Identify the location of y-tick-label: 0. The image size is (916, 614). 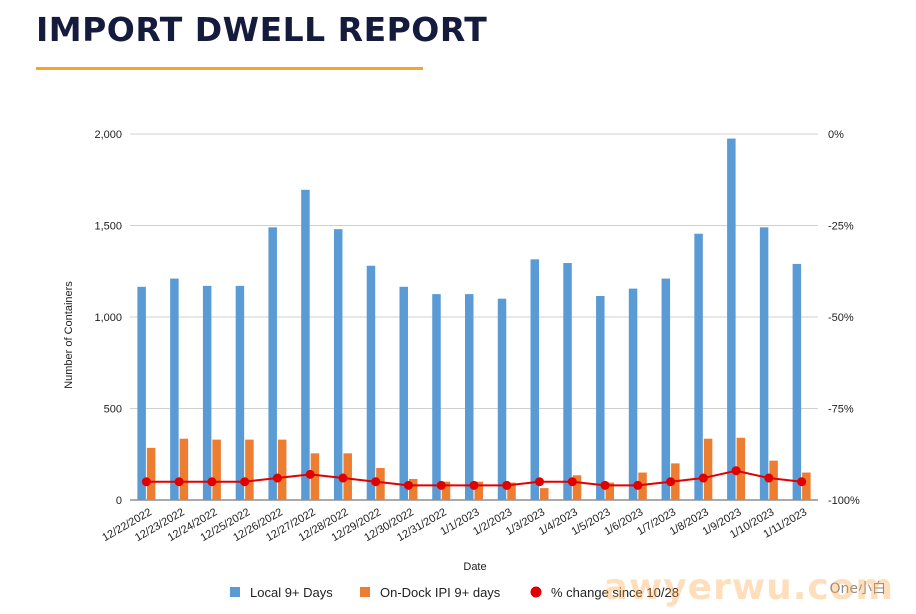
(119, 501).